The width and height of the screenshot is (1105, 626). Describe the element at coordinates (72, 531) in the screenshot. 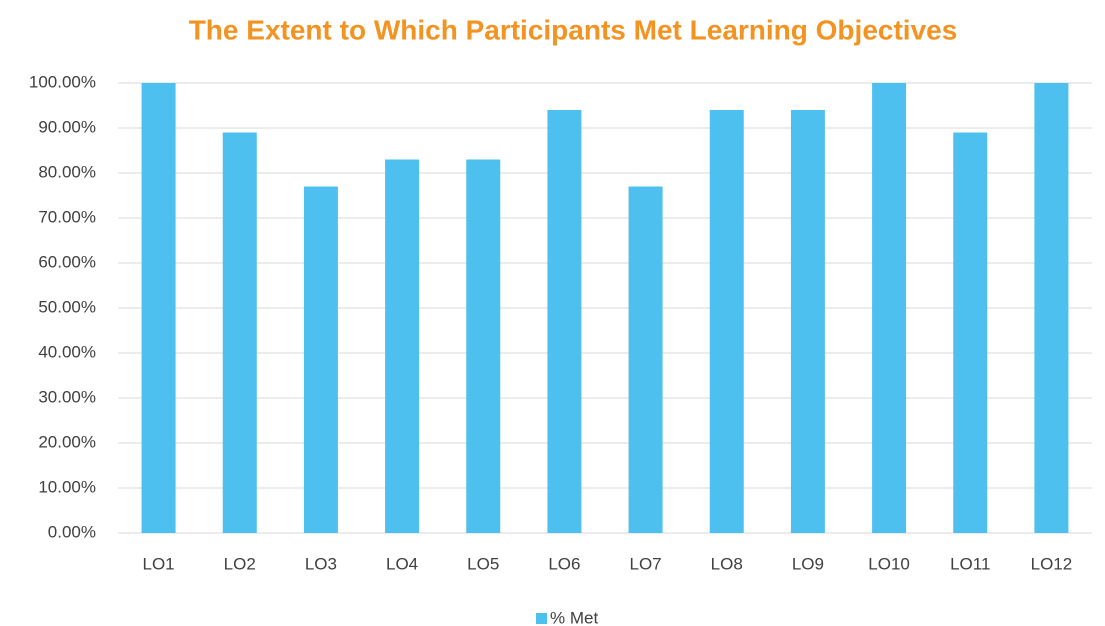

I see `y-tick-label: 0.00%` at that location.